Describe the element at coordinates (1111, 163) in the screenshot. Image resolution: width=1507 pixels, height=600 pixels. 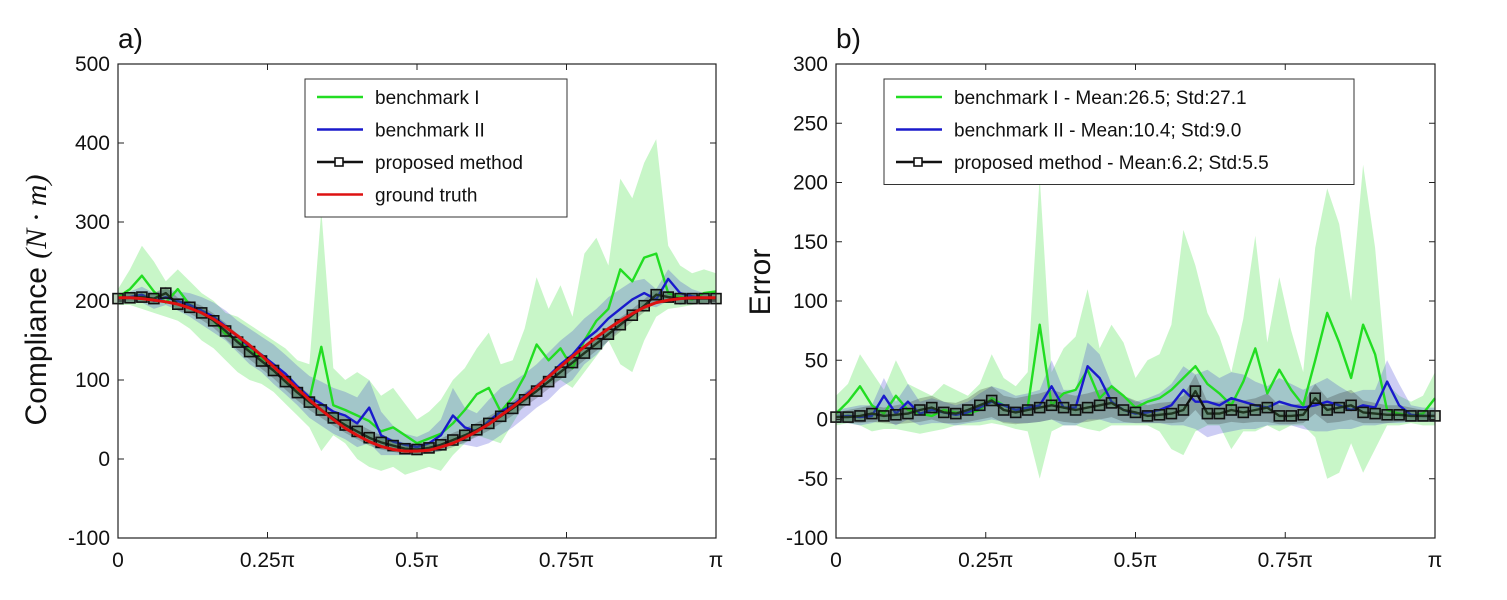
I see `panel-b-legend-entry-3: proposed method - Mean:6.2; Std:5.5` at that location.